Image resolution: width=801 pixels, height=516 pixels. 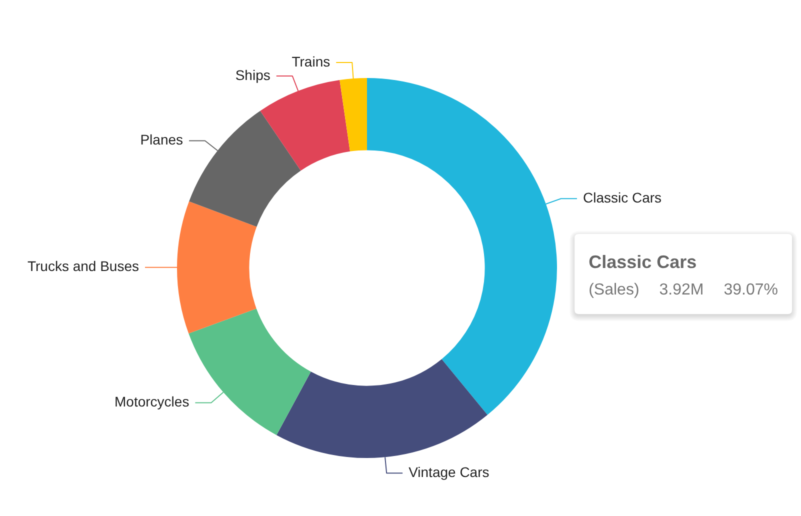 I want to click on text: 39.07%, so click(x=751, y=289).